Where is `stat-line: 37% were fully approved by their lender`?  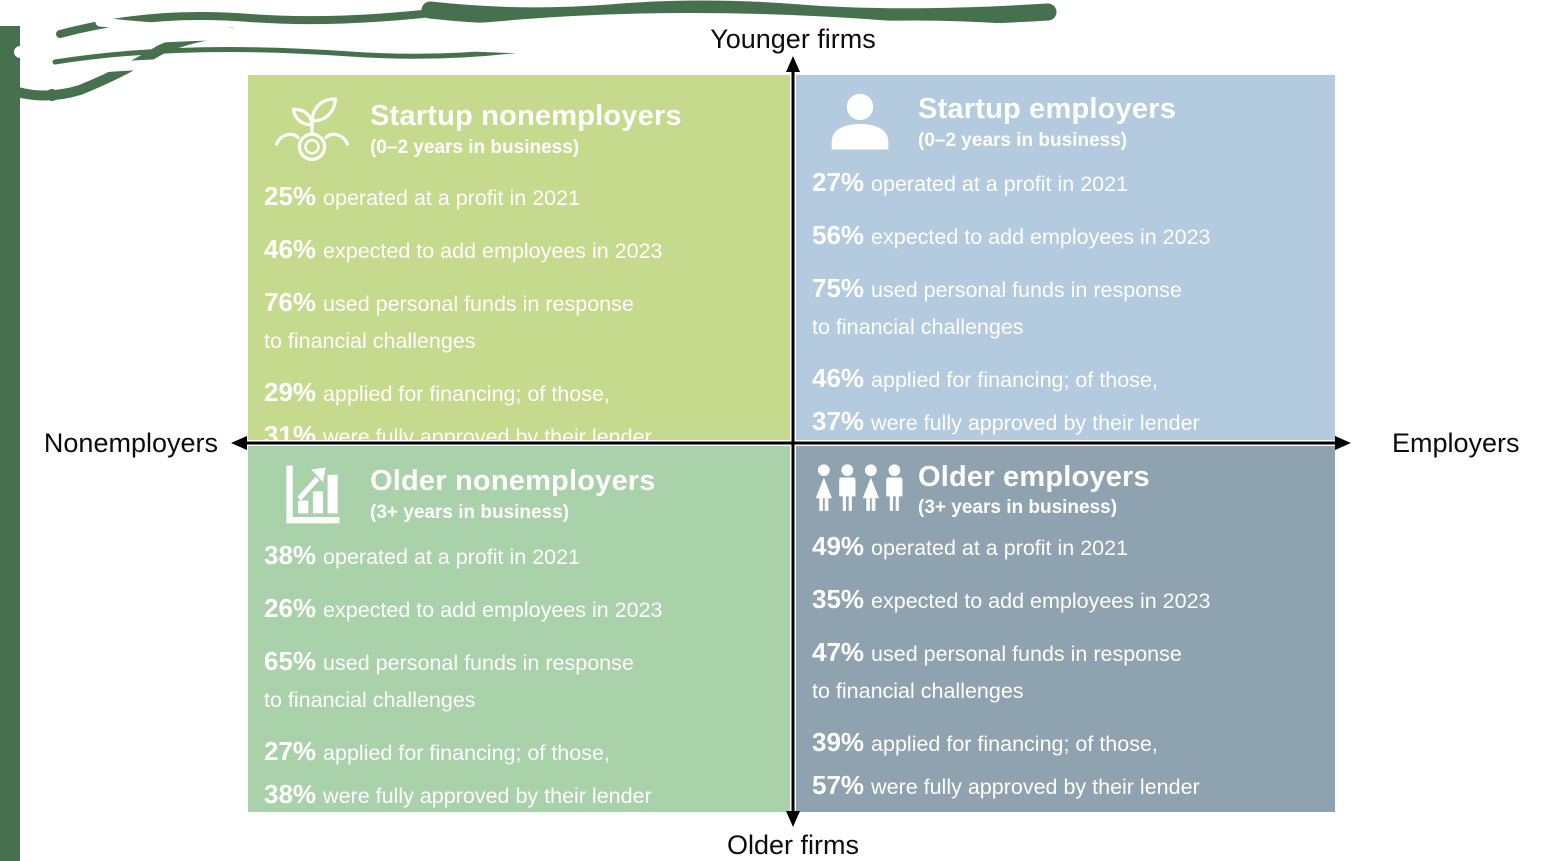 stat-line: 37% were fully approved by their lender is located at coordinates (1064, 423).